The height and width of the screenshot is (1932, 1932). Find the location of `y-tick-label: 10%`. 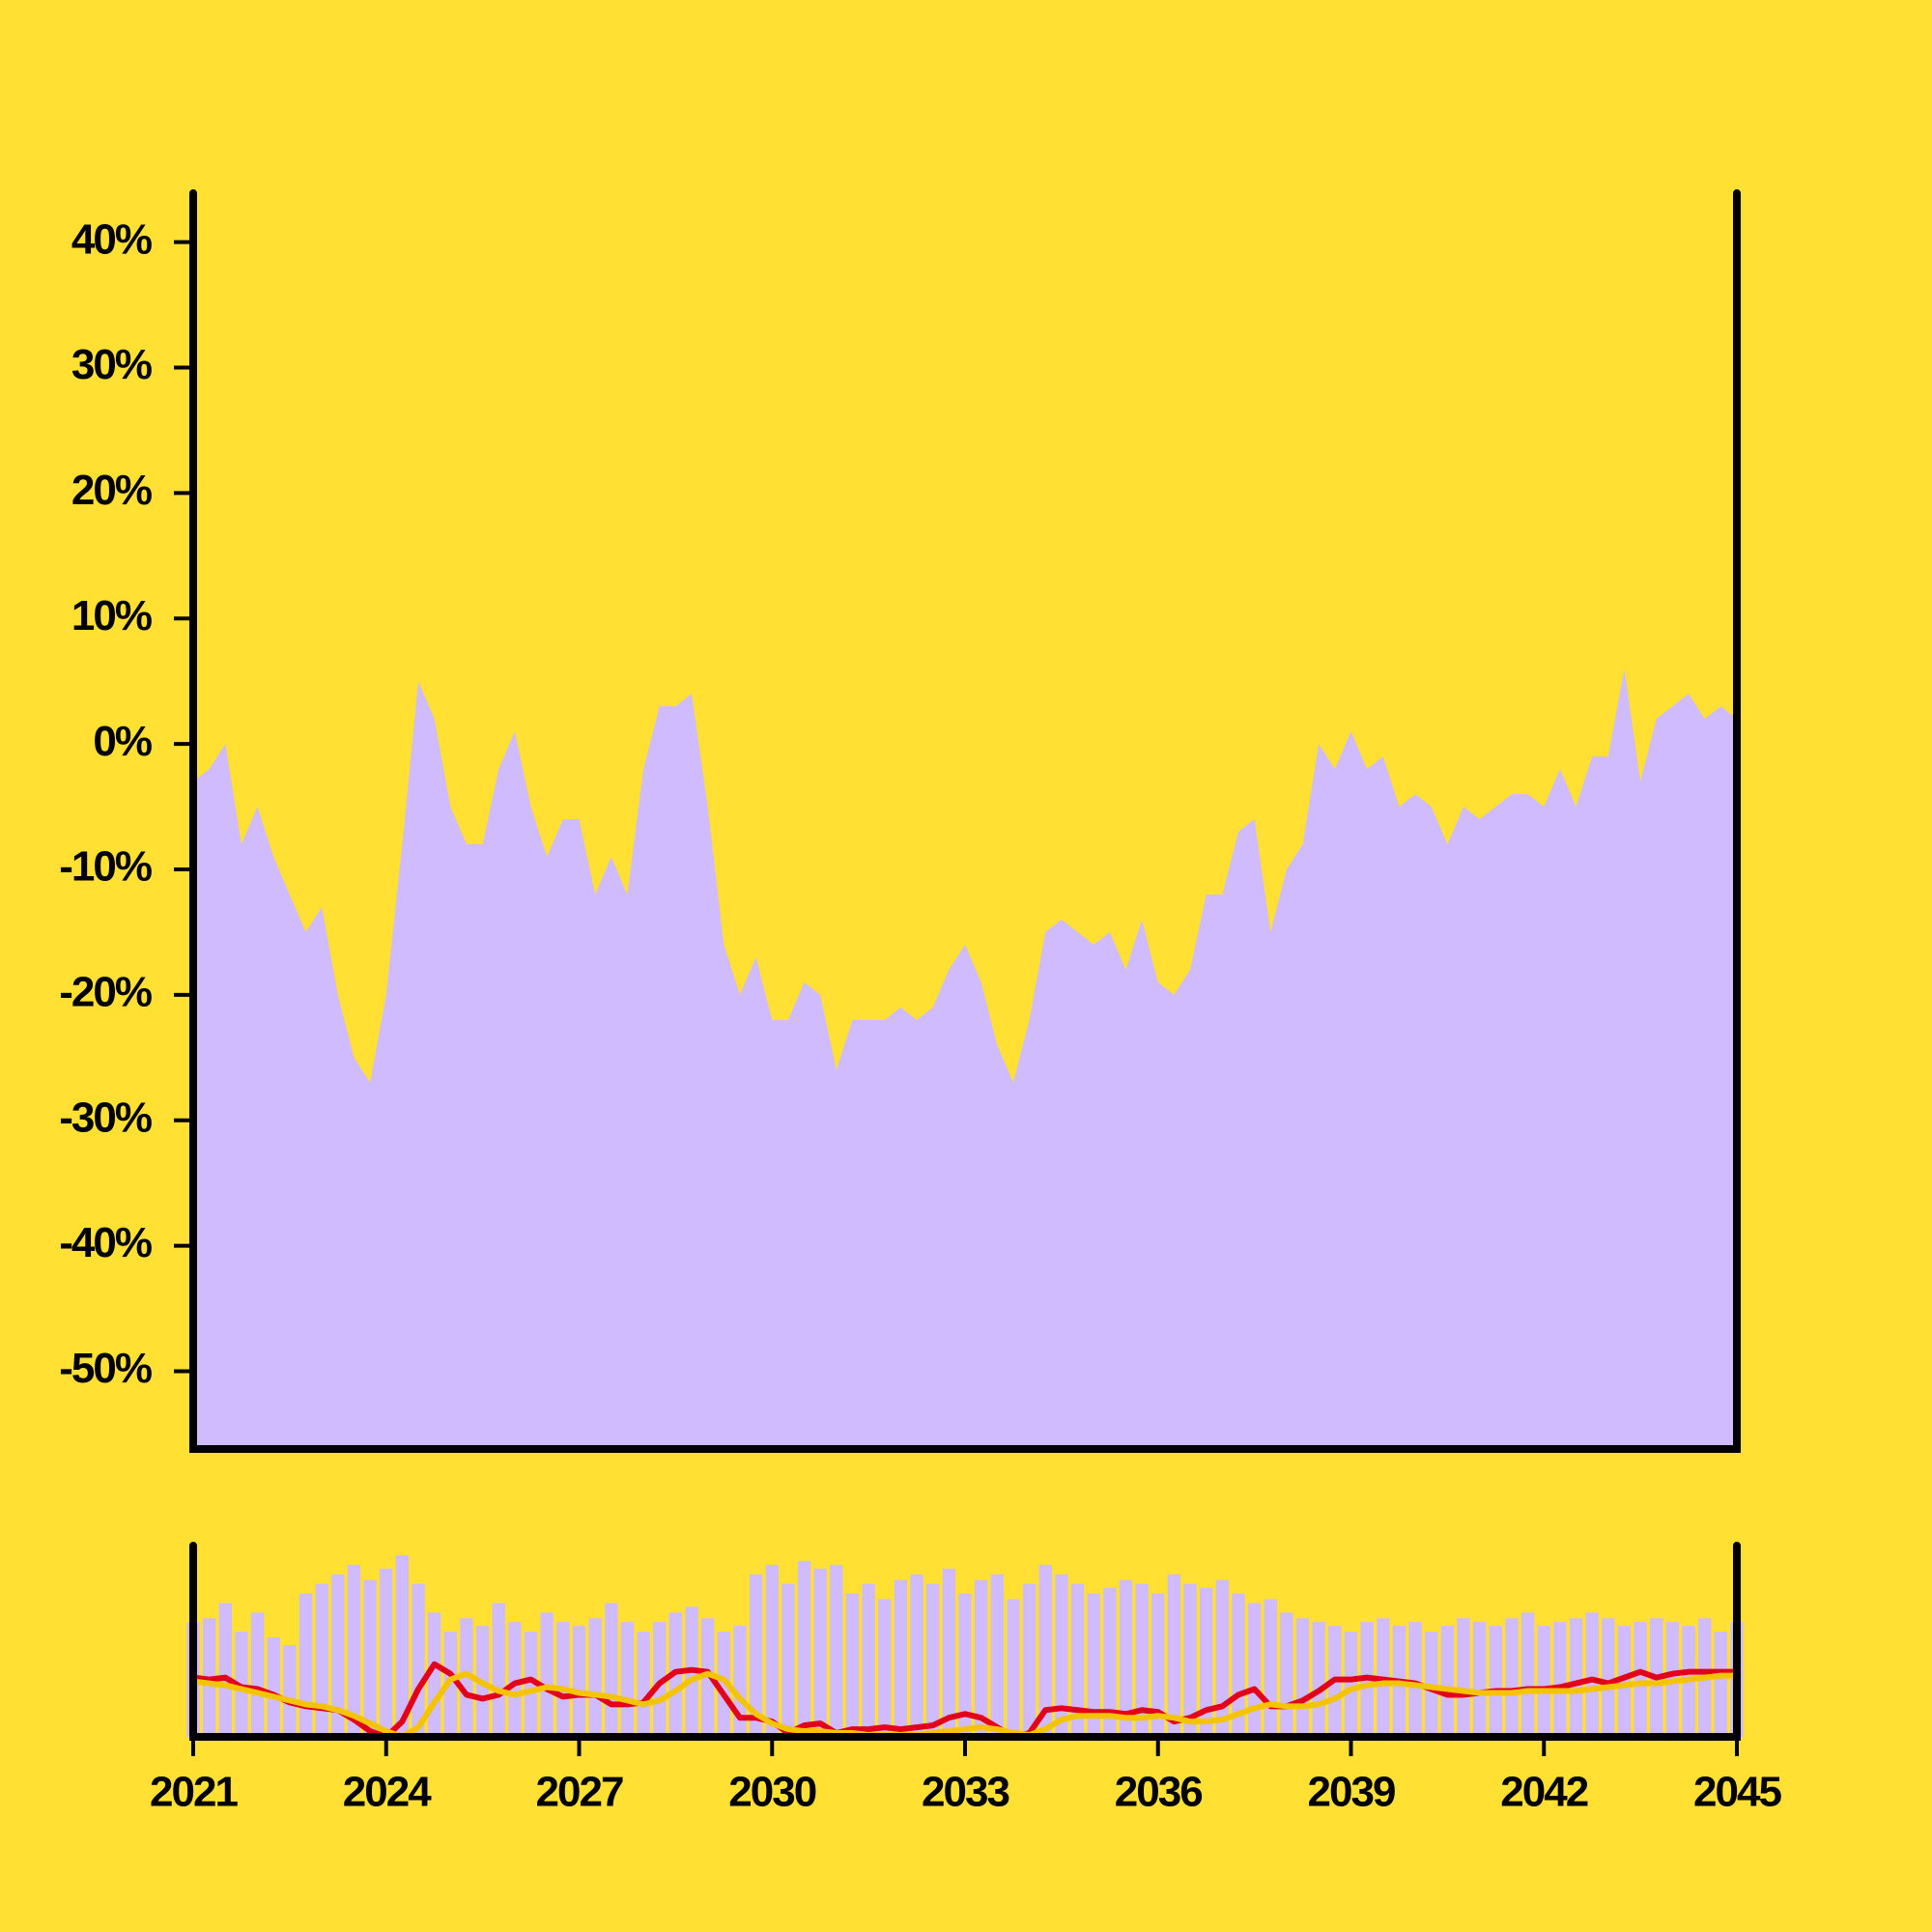

y-tick-label: 10% is located at coordinates (111, 615).